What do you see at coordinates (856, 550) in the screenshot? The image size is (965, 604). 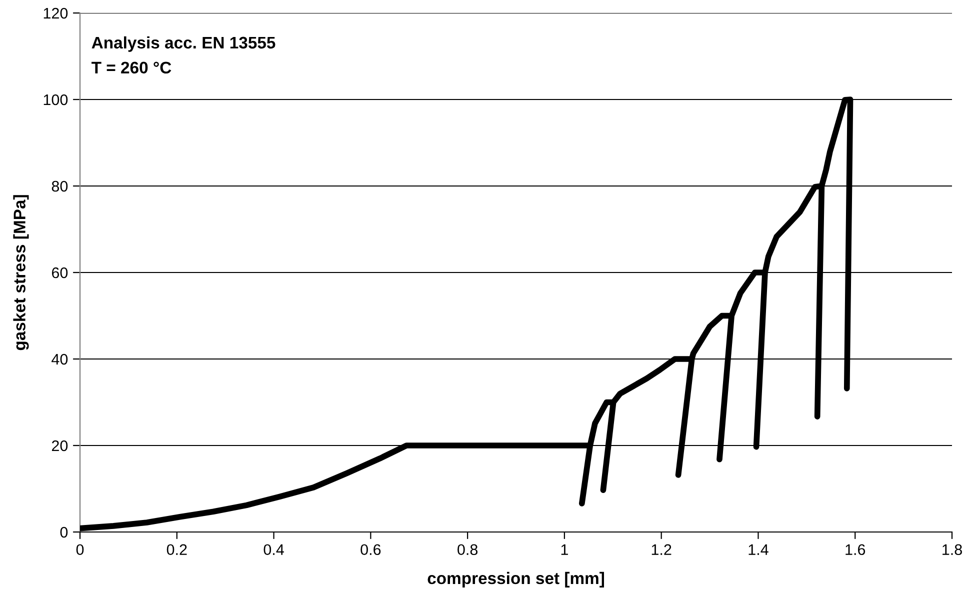 I see `x-tick-label: 1.6` at bounding box center [856, 550].